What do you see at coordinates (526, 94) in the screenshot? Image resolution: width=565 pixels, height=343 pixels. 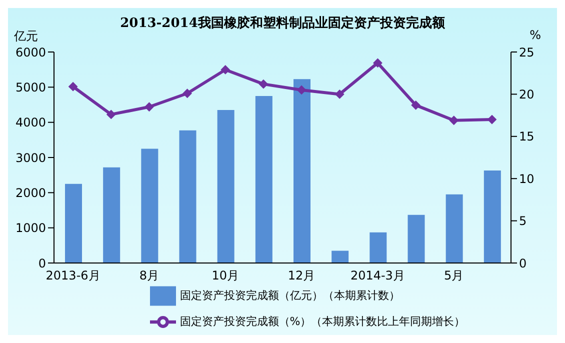 I see `y2-tick-label: 20` at bounding box center [526, 94].